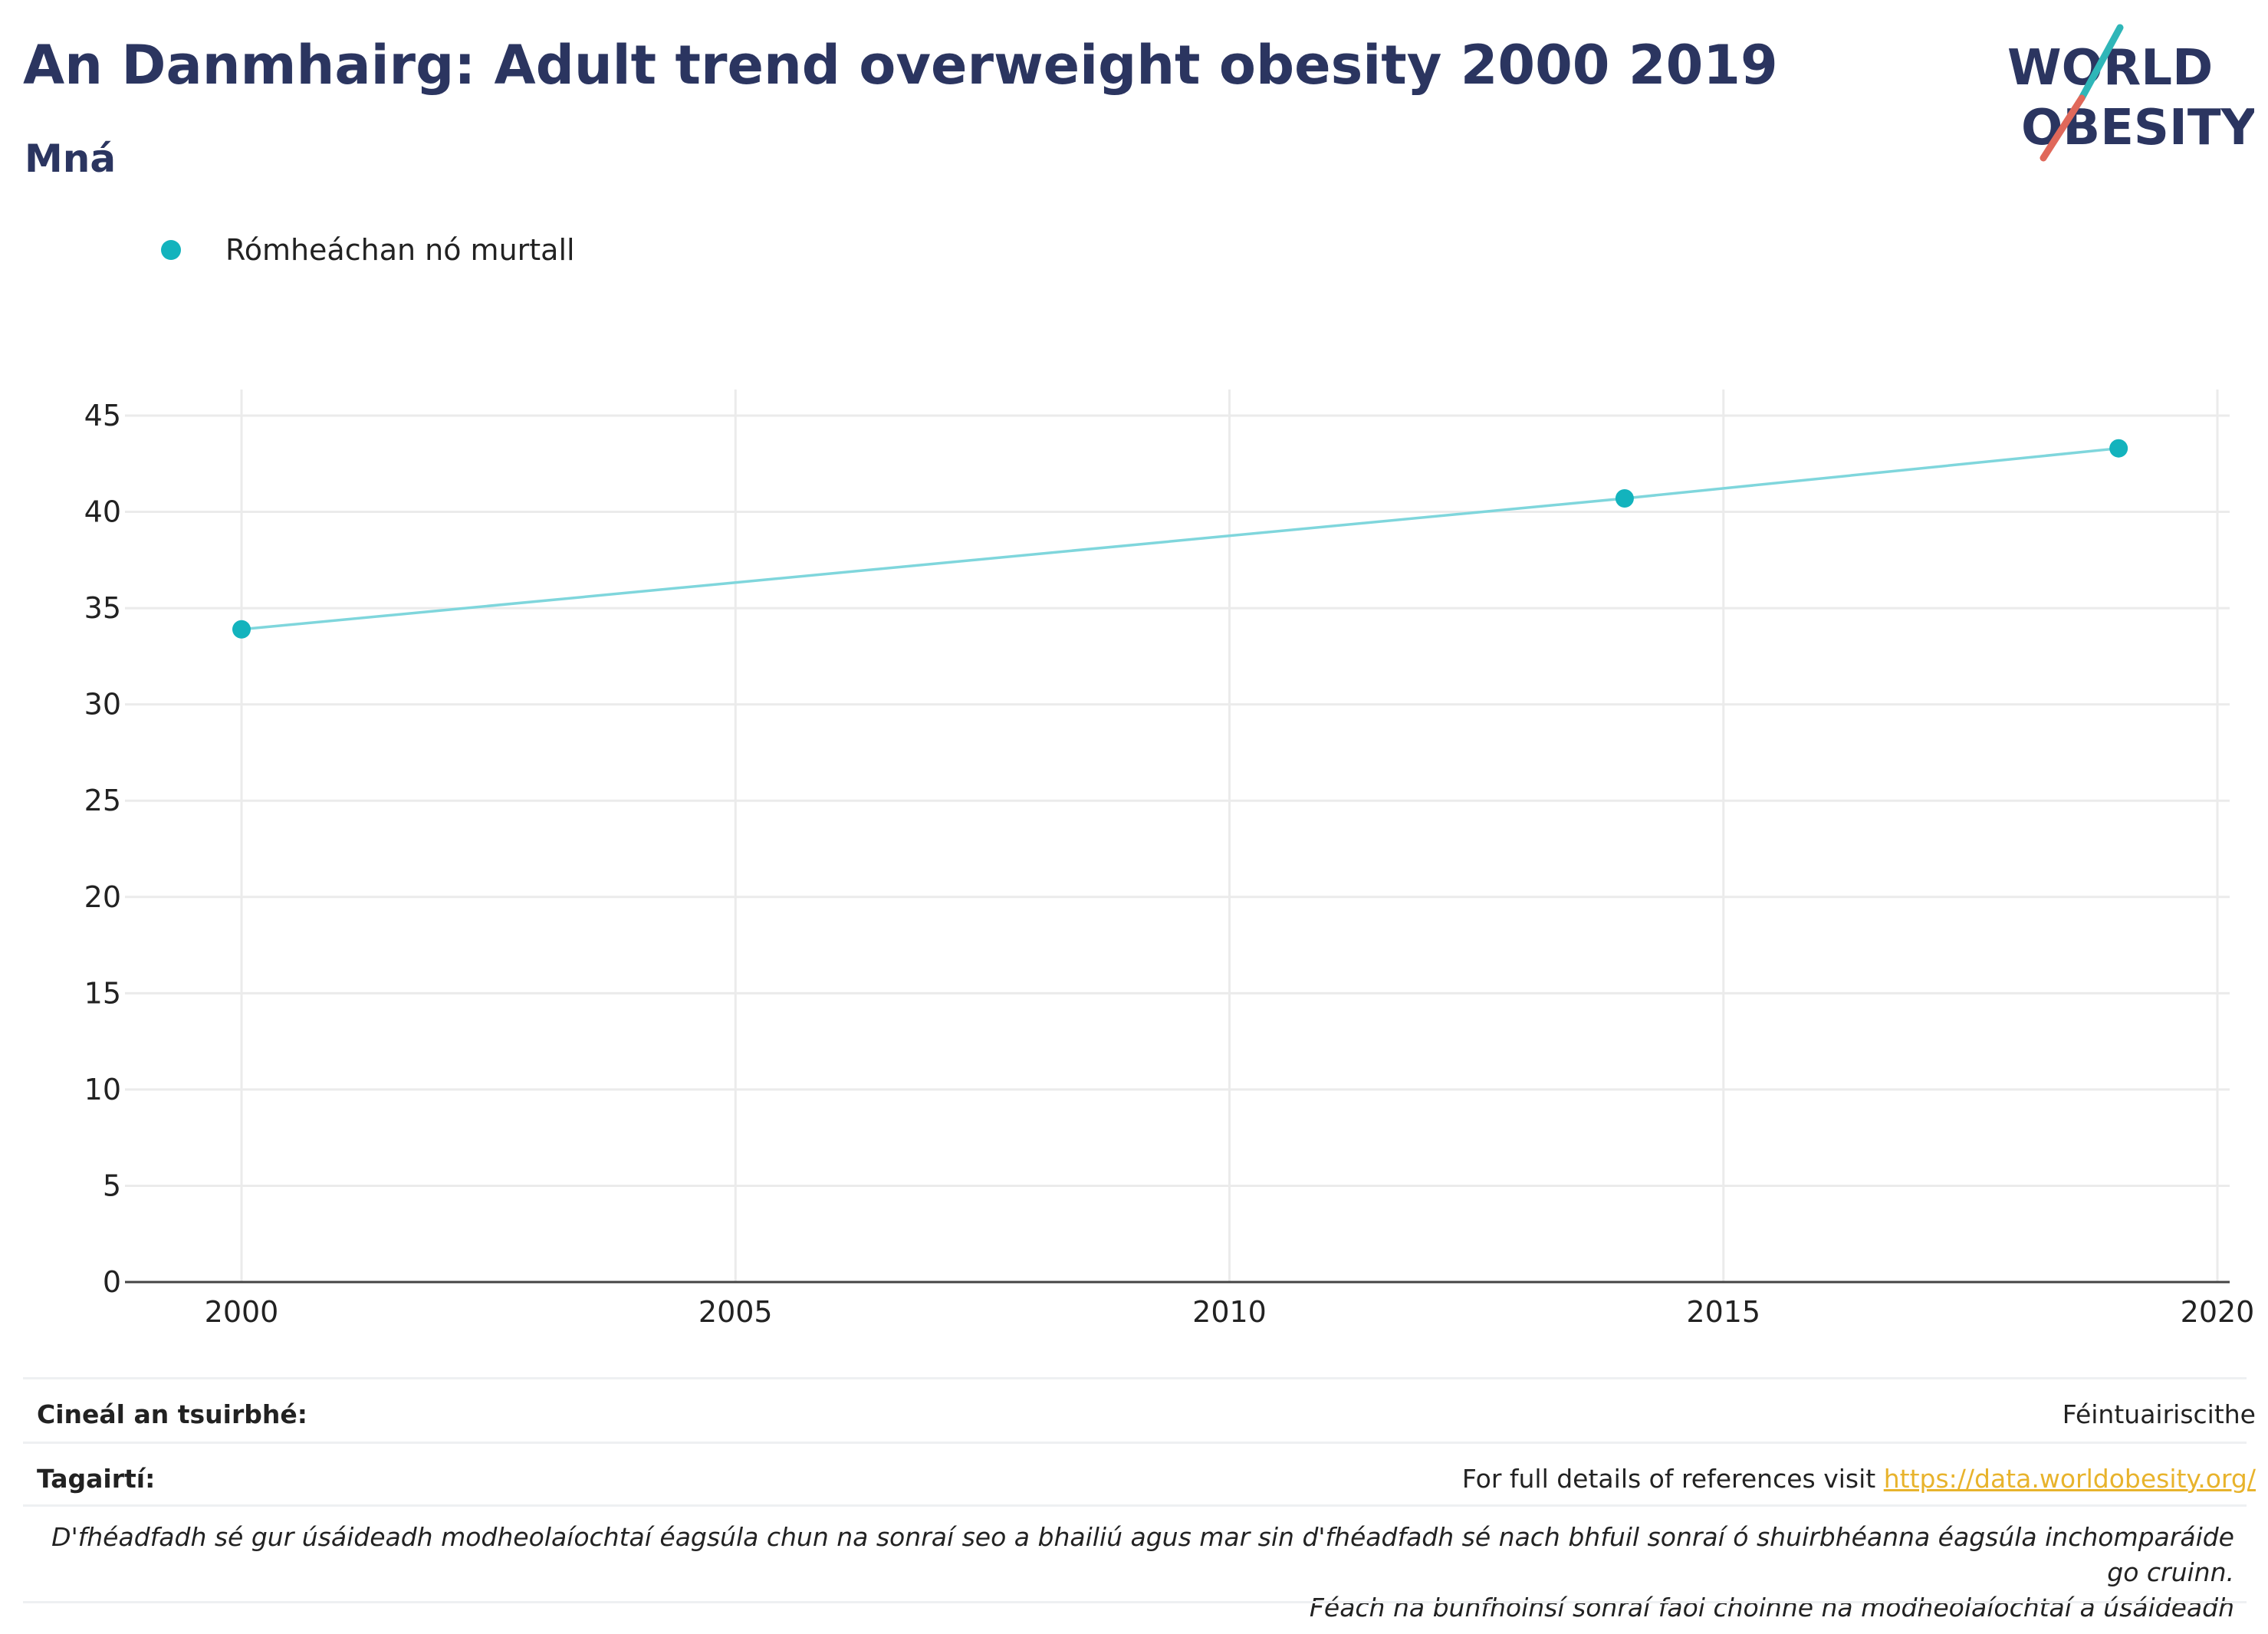 The width and height of the screenshot is (2268, 1634). Describe the element at coordinates (102, 897) in the screenshot. I see `y-tick-label: 20` at that location.